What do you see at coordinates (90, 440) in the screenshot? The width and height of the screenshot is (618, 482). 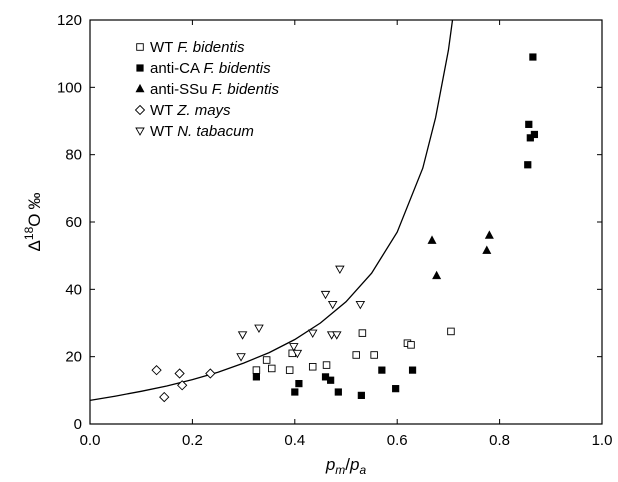 I see `x-tick-label-0: 0.0` at bounding box center [90, 440].